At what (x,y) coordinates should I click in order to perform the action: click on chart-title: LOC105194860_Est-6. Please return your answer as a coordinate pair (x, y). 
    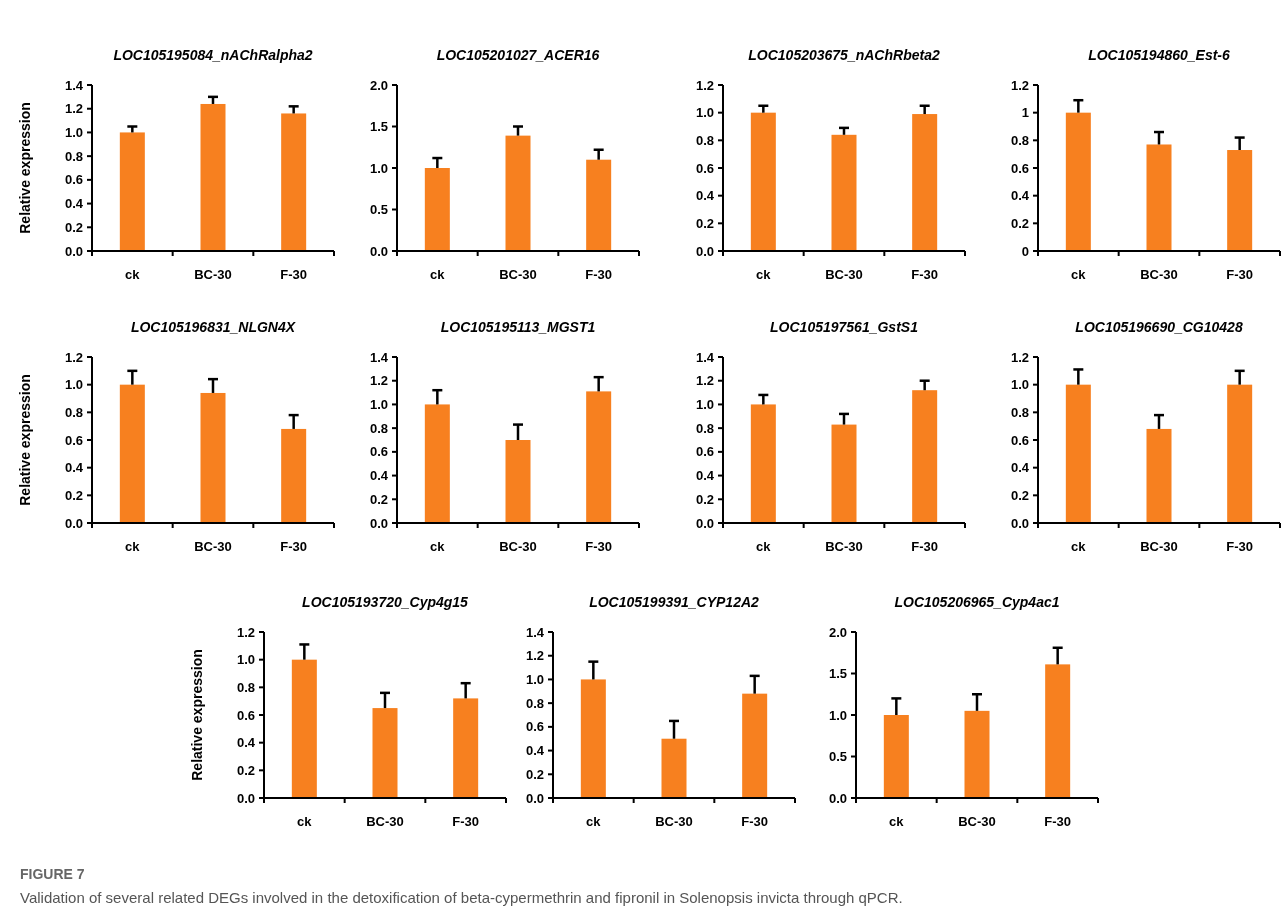
    Looking at the image, I should click on (1159, 55).